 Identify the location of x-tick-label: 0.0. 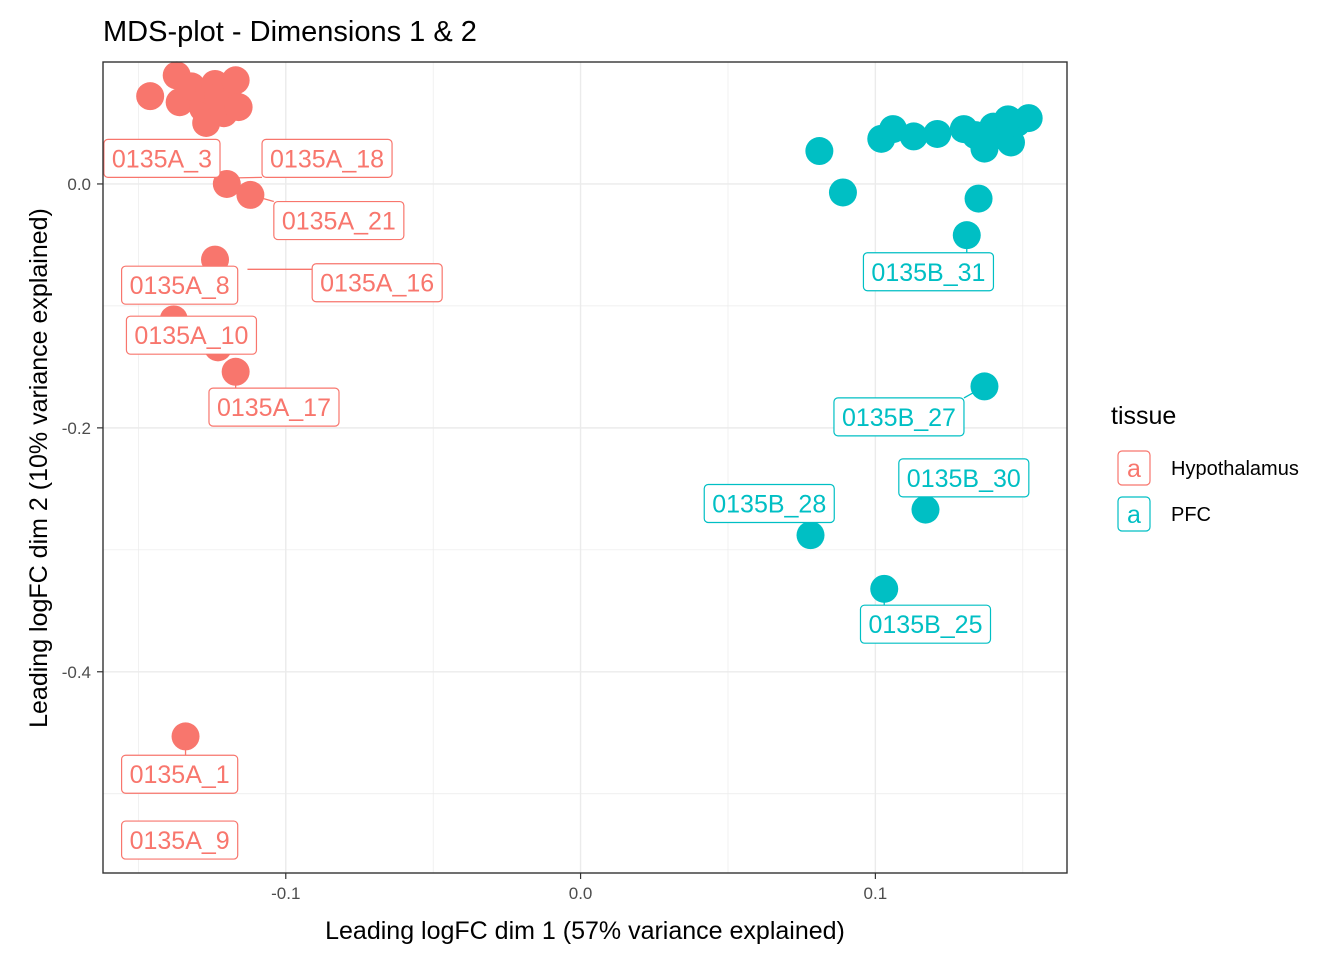
(581, 893).